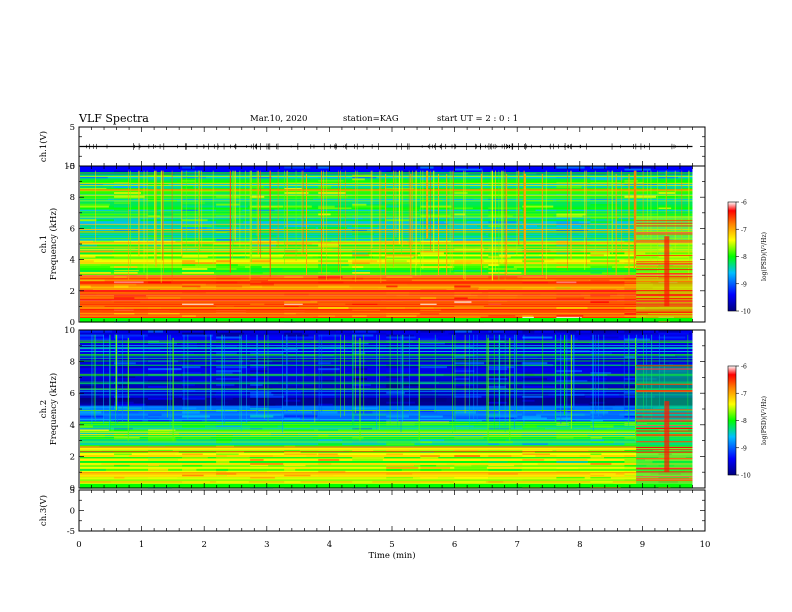 The width and height of the screenshot is (792, 612). I want to click on date-label: Mar.10, 2020, so click(279, 119).